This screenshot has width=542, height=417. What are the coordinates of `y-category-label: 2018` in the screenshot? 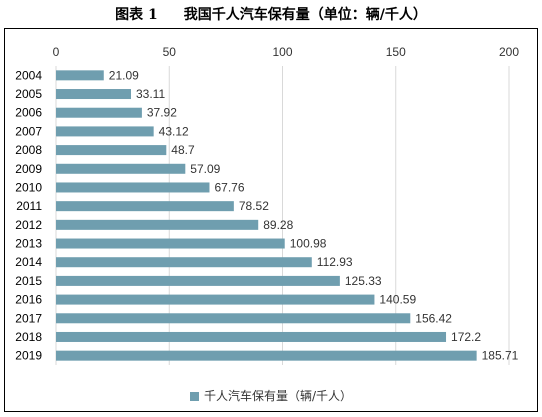 It's located at (28, 337).